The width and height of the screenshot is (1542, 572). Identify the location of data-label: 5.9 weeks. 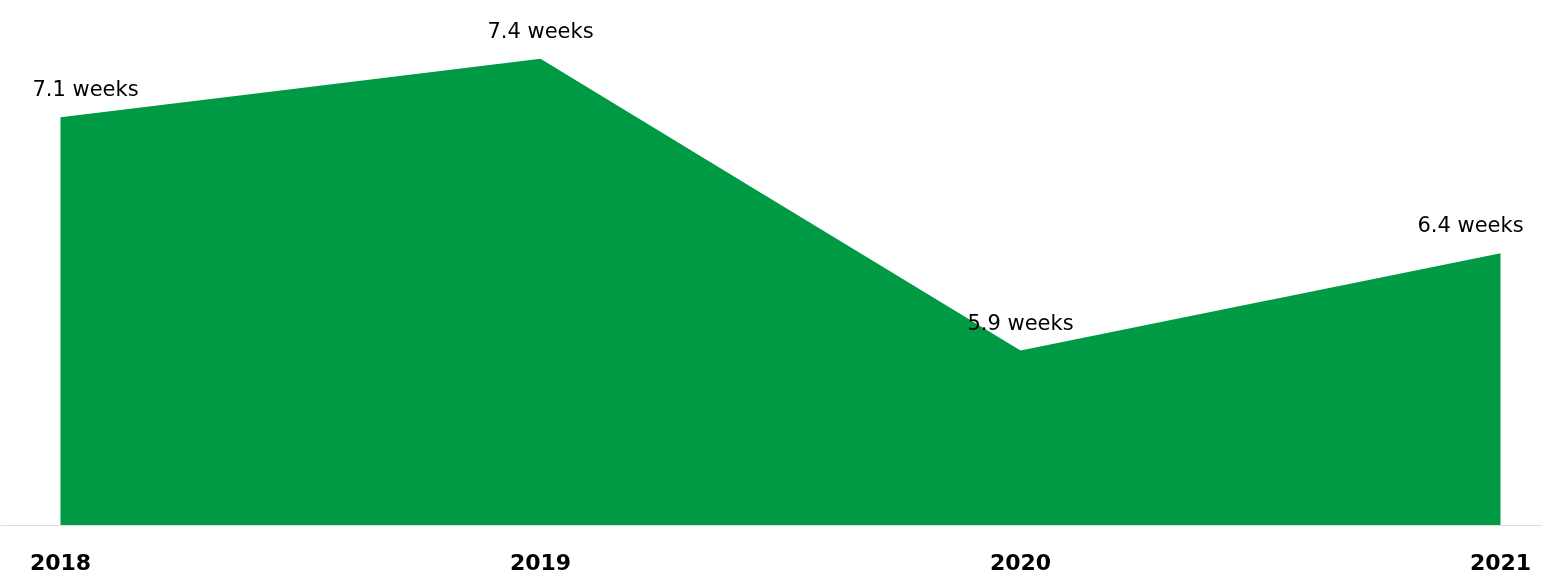
(1020, 322).